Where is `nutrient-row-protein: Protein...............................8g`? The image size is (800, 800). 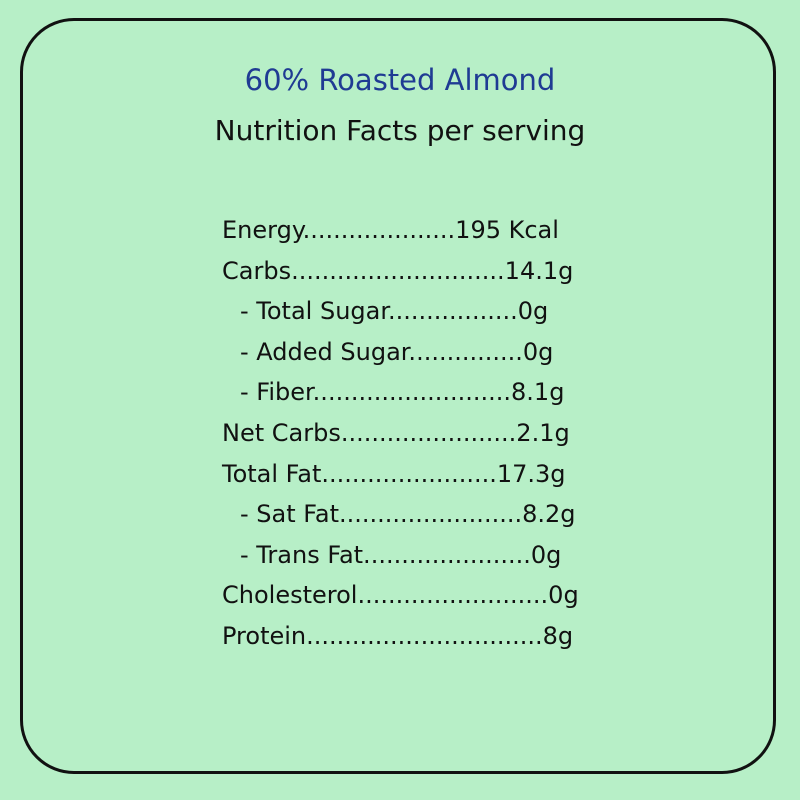 nutrient-row-protein: Protein...............................8g is located at coordinates (398, 635).